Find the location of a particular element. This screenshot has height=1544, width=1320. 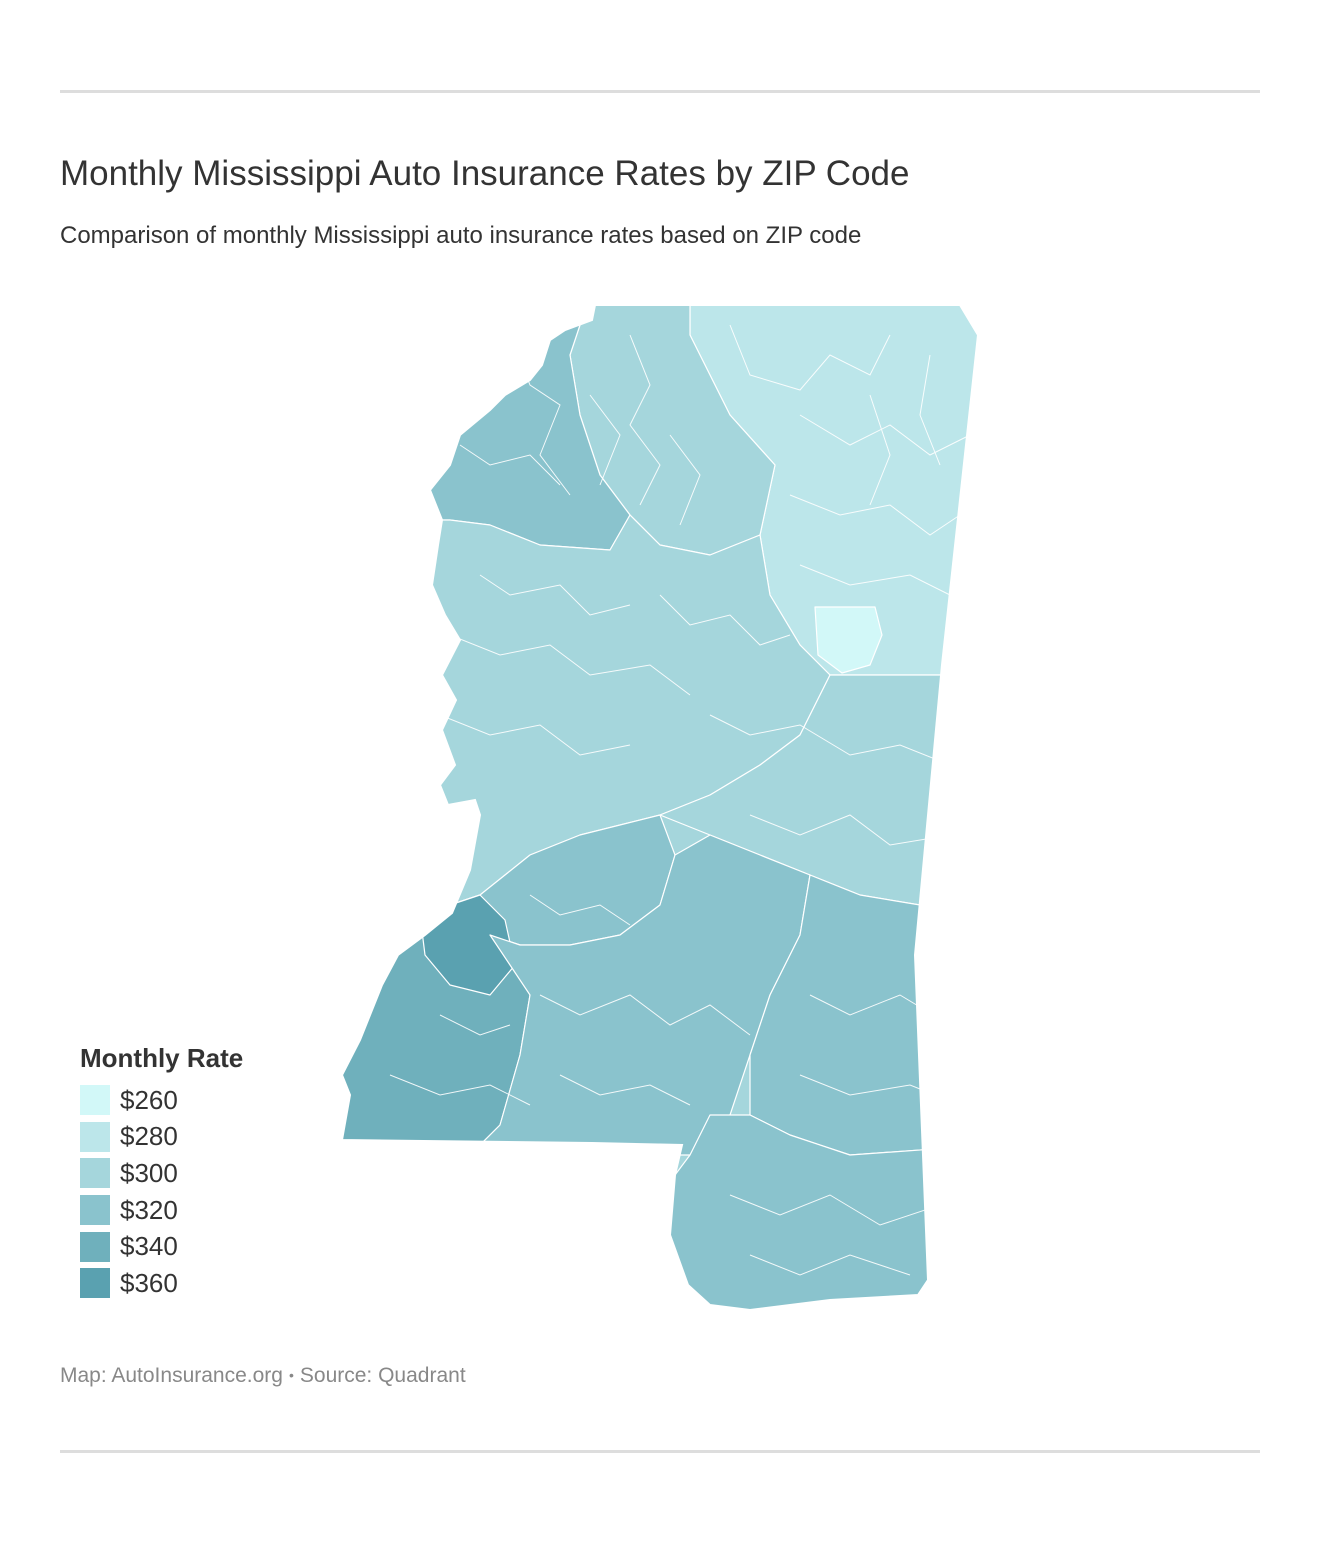

legend-label: $280 is located at coordinates (149, 1136).